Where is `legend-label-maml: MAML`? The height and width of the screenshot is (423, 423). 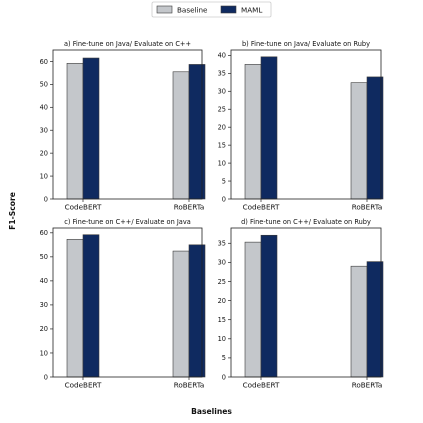 legend-label-maml: MAML is located at coordinates (251, 9).